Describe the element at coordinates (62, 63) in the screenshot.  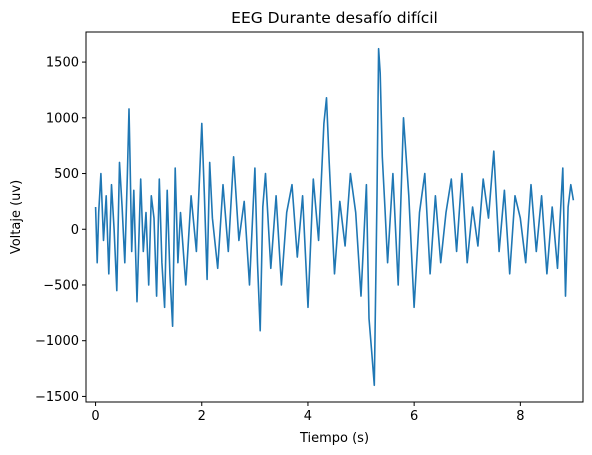
I see `y-tick-label: 1500` at that location.